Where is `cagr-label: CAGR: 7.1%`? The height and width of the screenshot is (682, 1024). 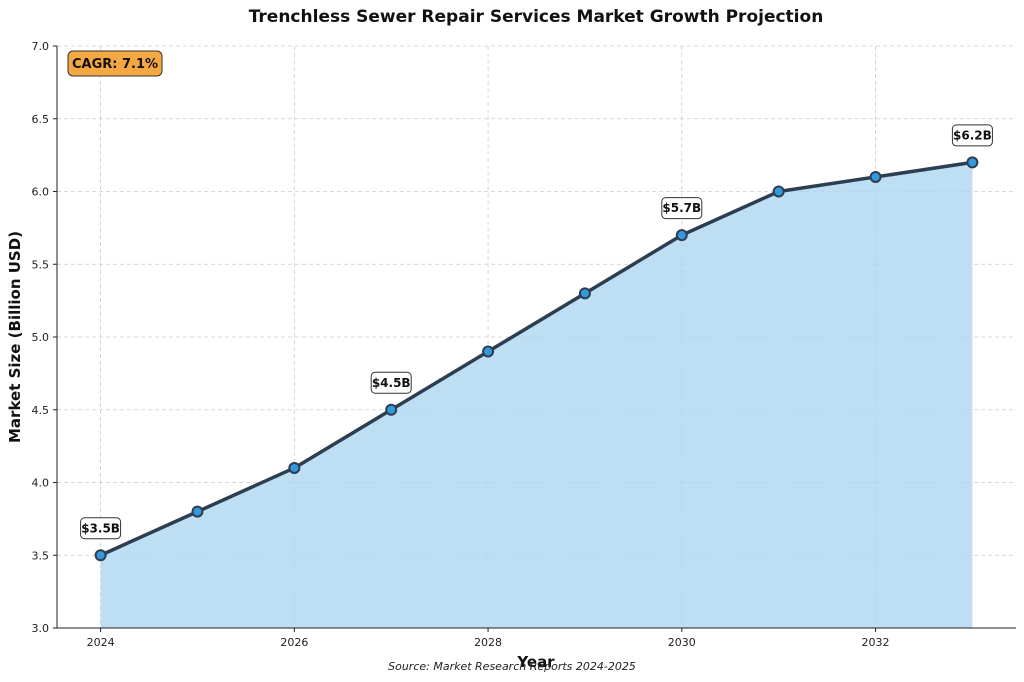 cagr-label: CAGR: 7.1% is located at coordinates (115, 64).